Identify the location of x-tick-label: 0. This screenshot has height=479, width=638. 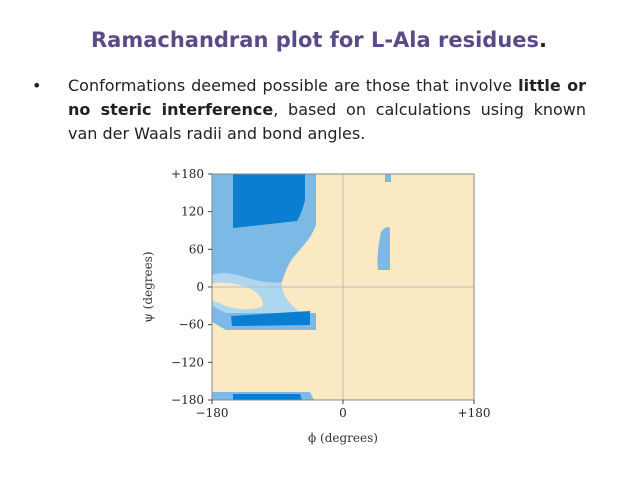
(343, 413).